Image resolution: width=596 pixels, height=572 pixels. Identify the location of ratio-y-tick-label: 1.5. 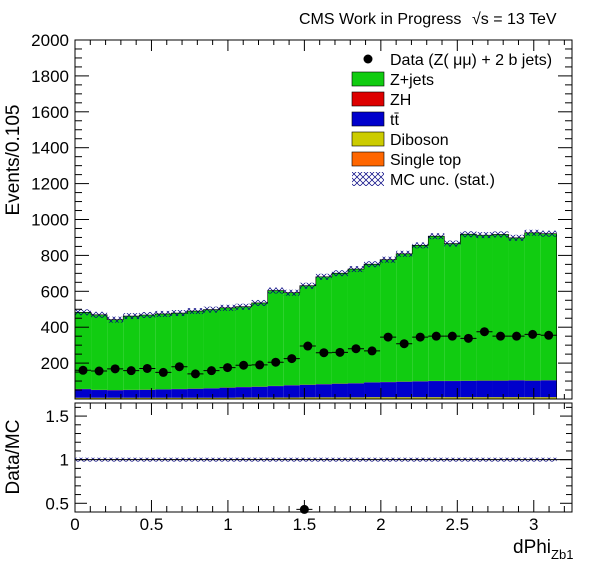
(57, 416).